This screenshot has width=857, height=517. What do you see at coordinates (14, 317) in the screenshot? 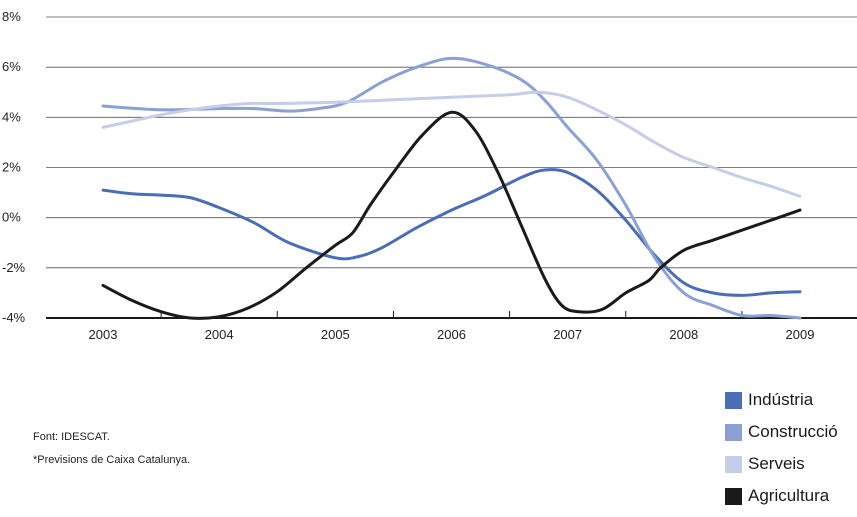
I see `y-tick-label-4: -4%` at bounding box center [14, 317].